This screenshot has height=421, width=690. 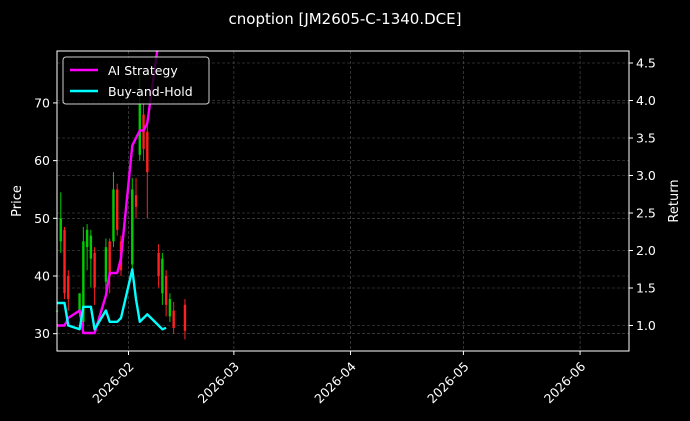 What do you see at coordinates (150, 91) in the screenshot?
I see `legend-label-bh: Buy-and-Hold` at bounding box center [150, 91].